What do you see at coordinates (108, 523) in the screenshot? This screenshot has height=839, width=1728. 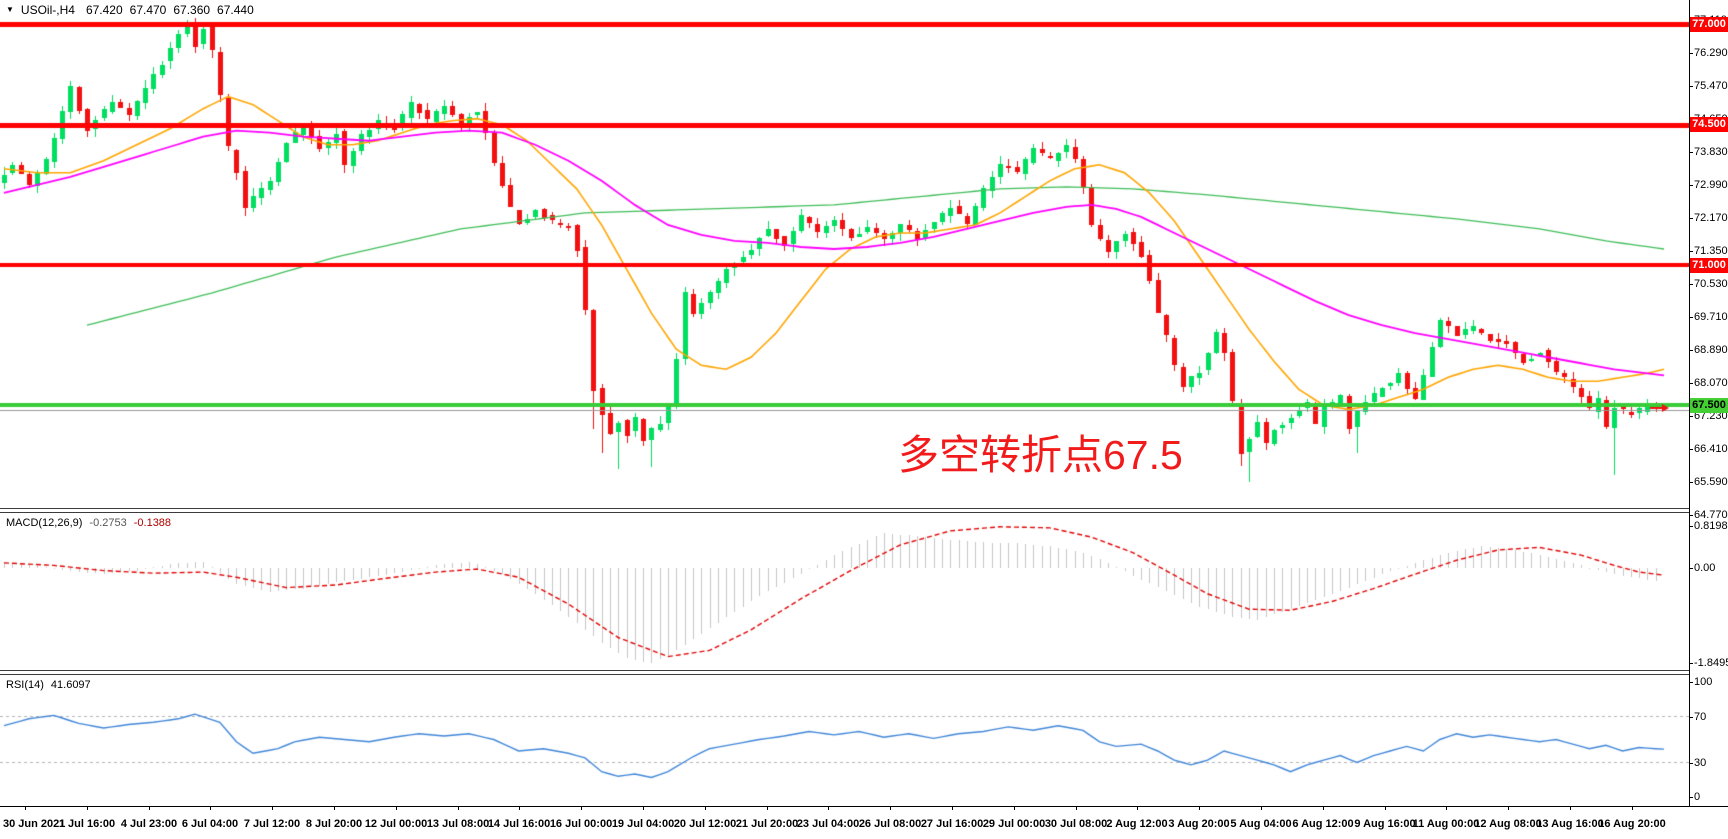 I see `macd-main-value: -0.2753` at bounding box center [108, 523].